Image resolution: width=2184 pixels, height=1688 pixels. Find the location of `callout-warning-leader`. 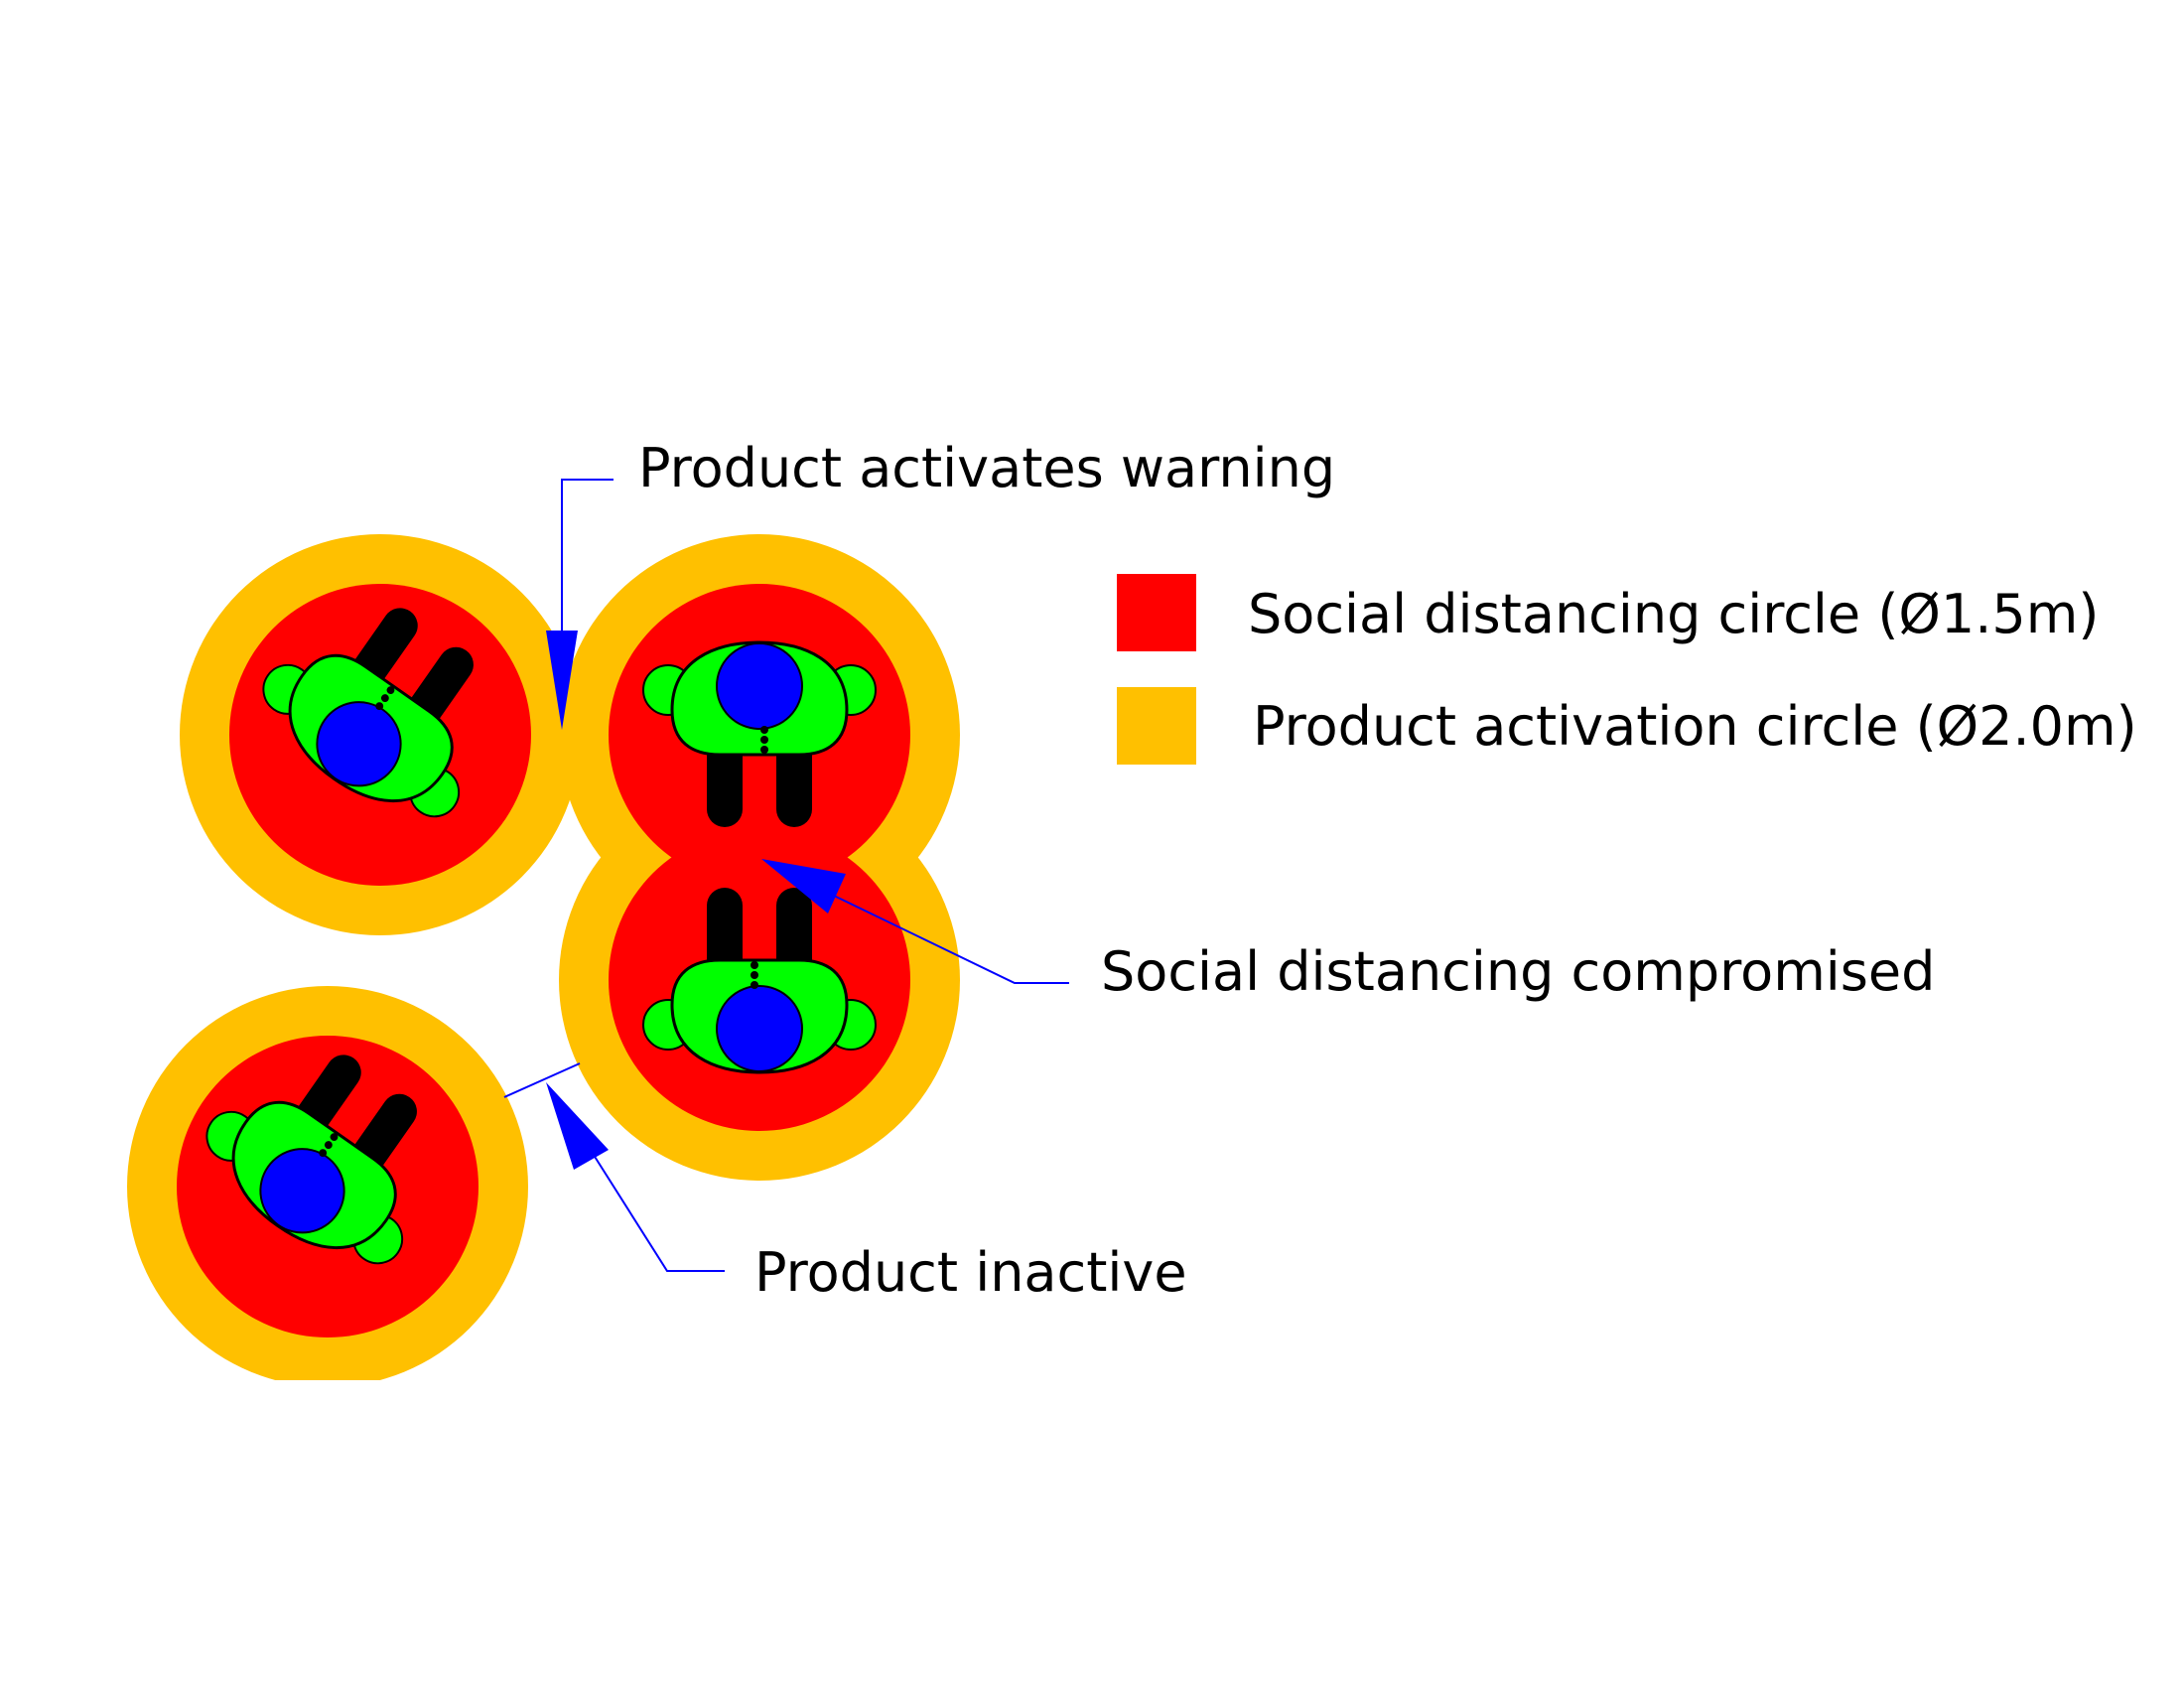

callout-warning-leader is located at coordinates (587, 555).